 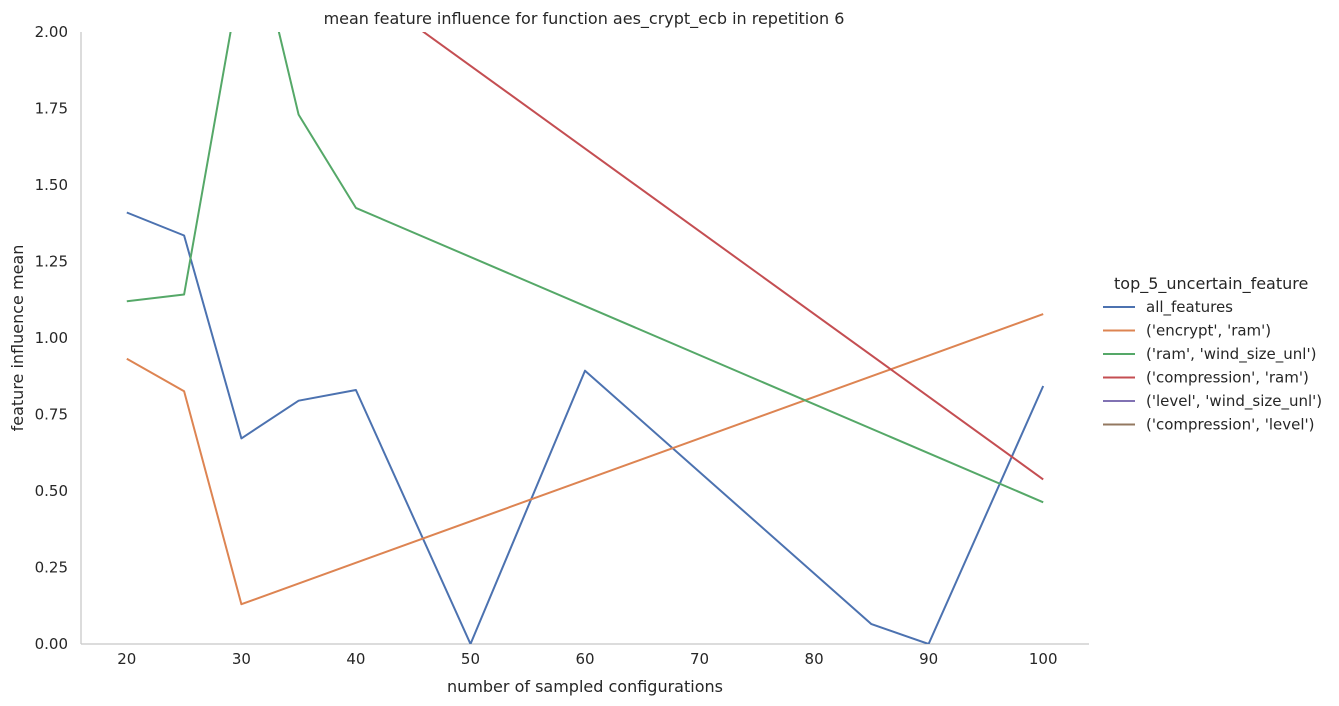 What do you see at coordinates (584, 659) in the screenshot?
I see `x-tick-label: 60` at bounding box center [584, 659].